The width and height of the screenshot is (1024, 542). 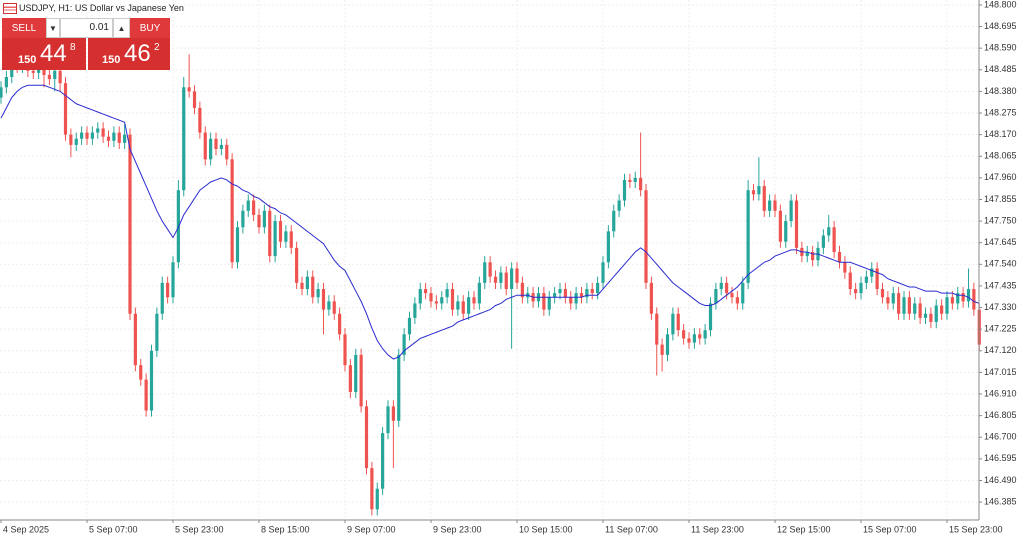 What do you see at coordinates (121, 28) in the screenshot?
I see `volume-up: ▲` at bounding box center [121, 28].